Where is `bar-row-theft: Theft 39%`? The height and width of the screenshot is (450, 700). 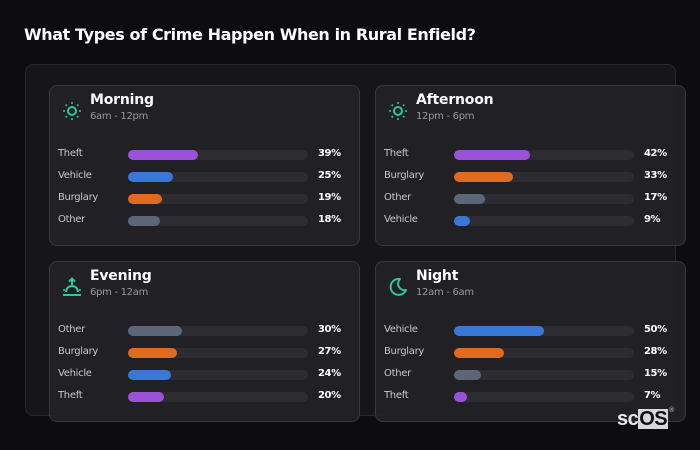 bar-row-theft: Theft 39% is located at coordinates (203, 158).